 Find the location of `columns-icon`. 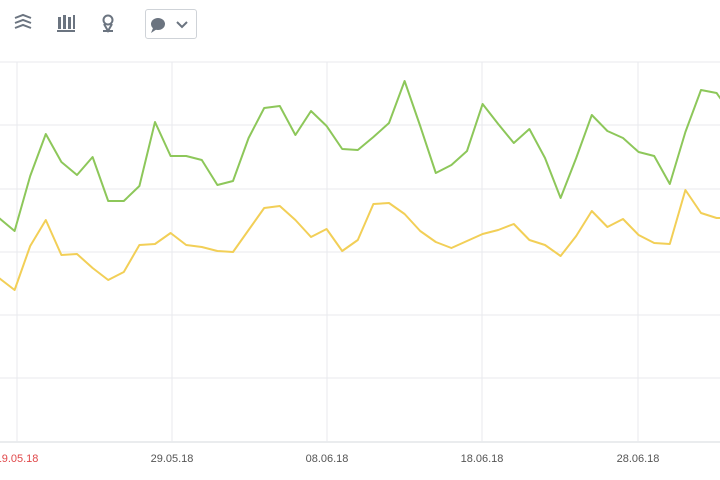

columns-icon is located at coordinates (66, 23).